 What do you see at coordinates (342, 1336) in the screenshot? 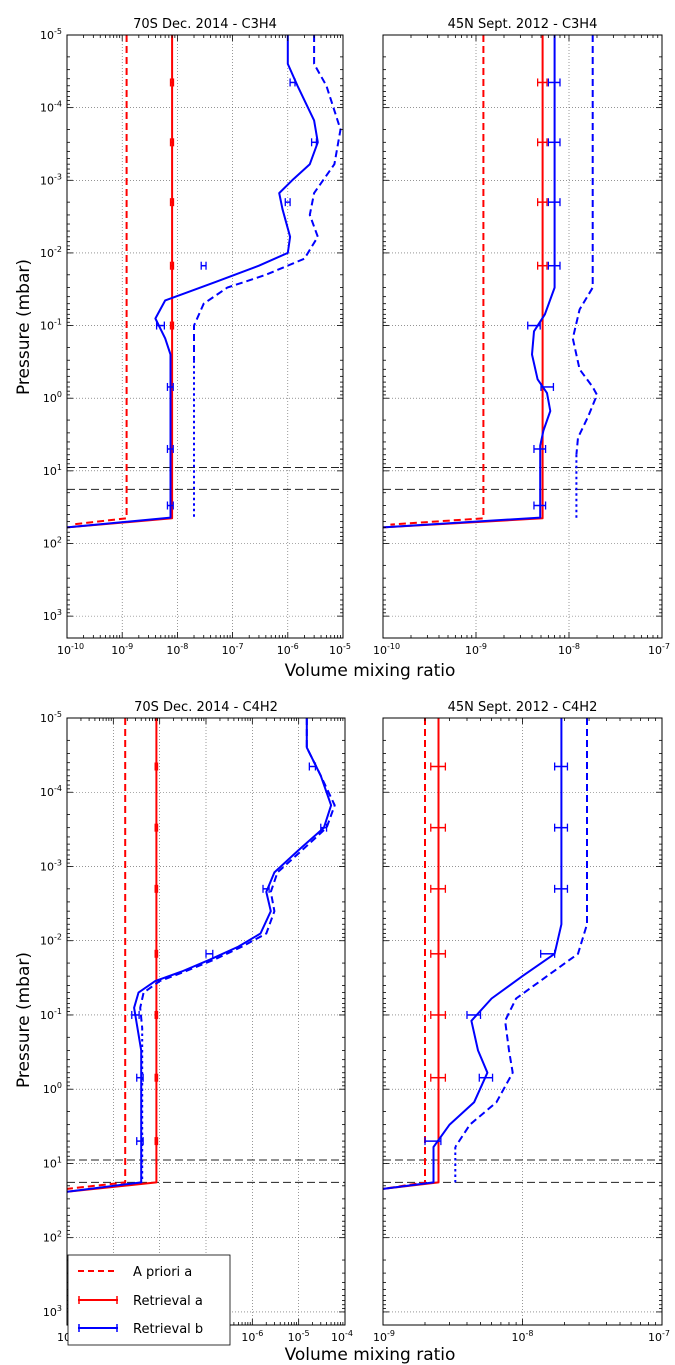
I see `x-tick-label: 10⁻⁴` at bounding box center [342, 1336].